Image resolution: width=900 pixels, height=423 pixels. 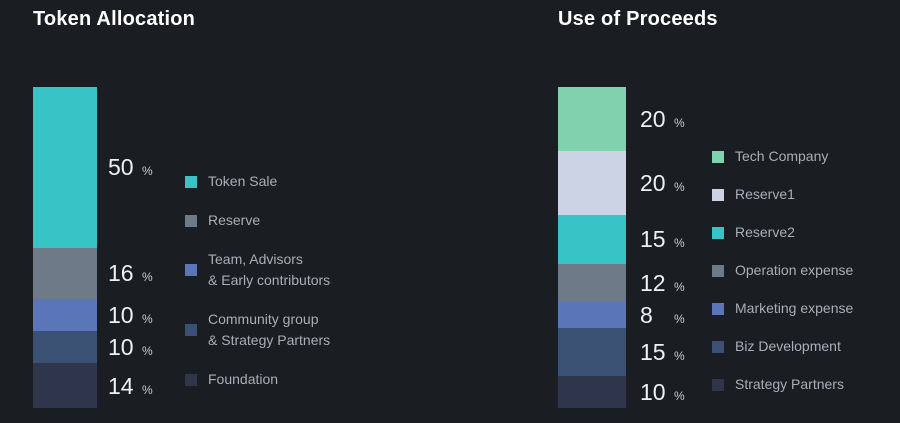 I want to click on legend-label: Token Sale, so click(x=243, y=181).